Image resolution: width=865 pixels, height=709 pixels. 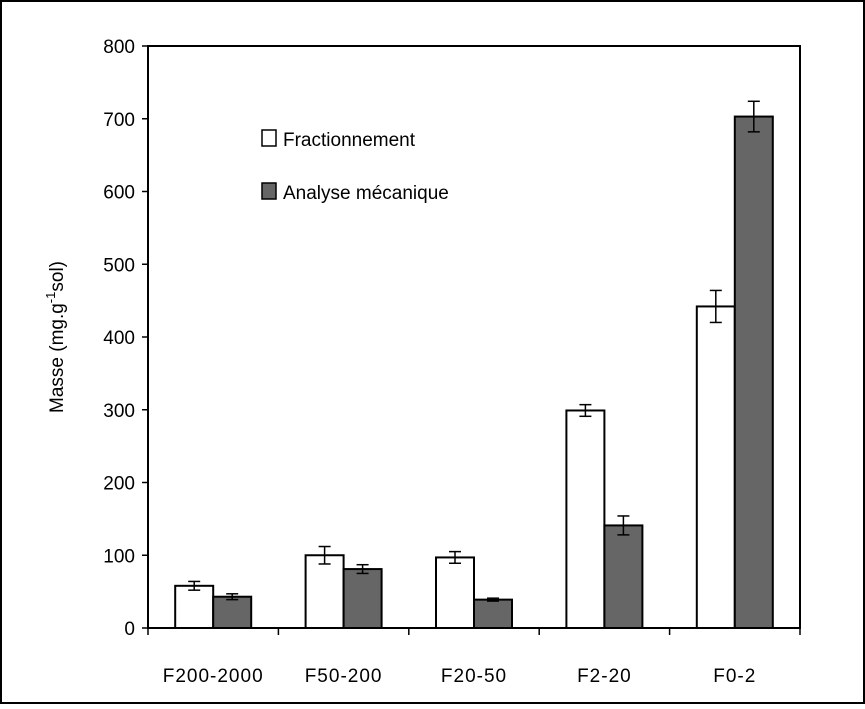 I want to click on y-tick-label: 200, so click(x=119, y=484).